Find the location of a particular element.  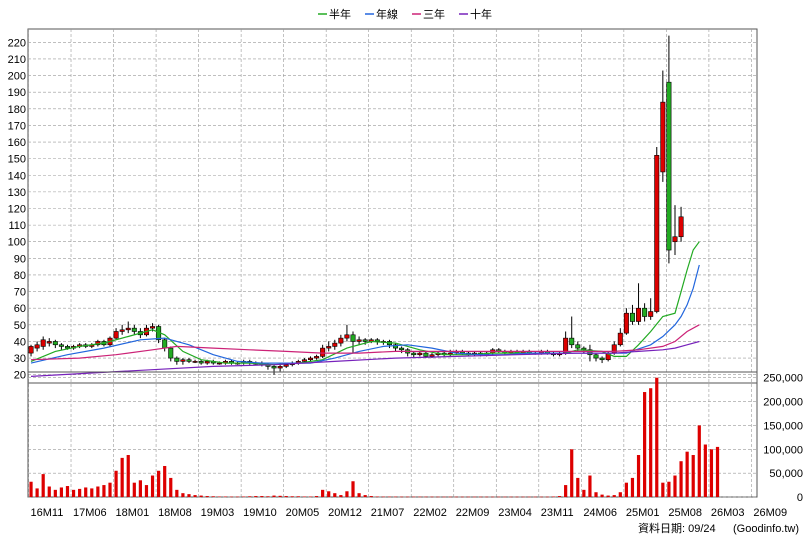

x-tick-label-9: 22M02 is located at coordinates (430, 513).